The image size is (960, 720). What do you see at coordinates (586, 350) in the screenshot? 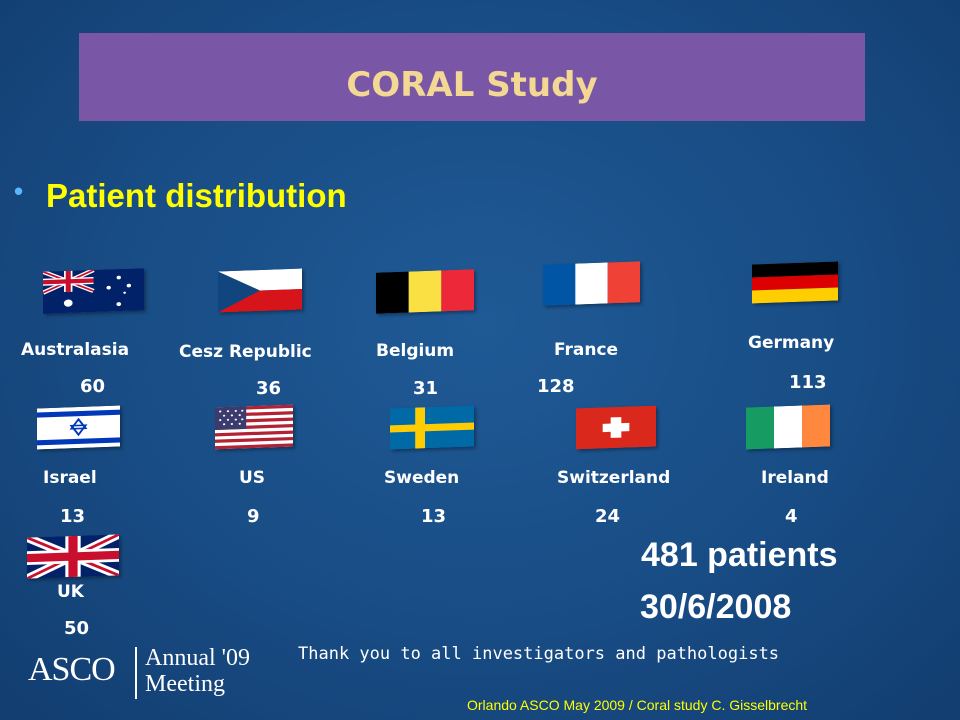
I see `country-name: France` at bounding box center [586, 350].